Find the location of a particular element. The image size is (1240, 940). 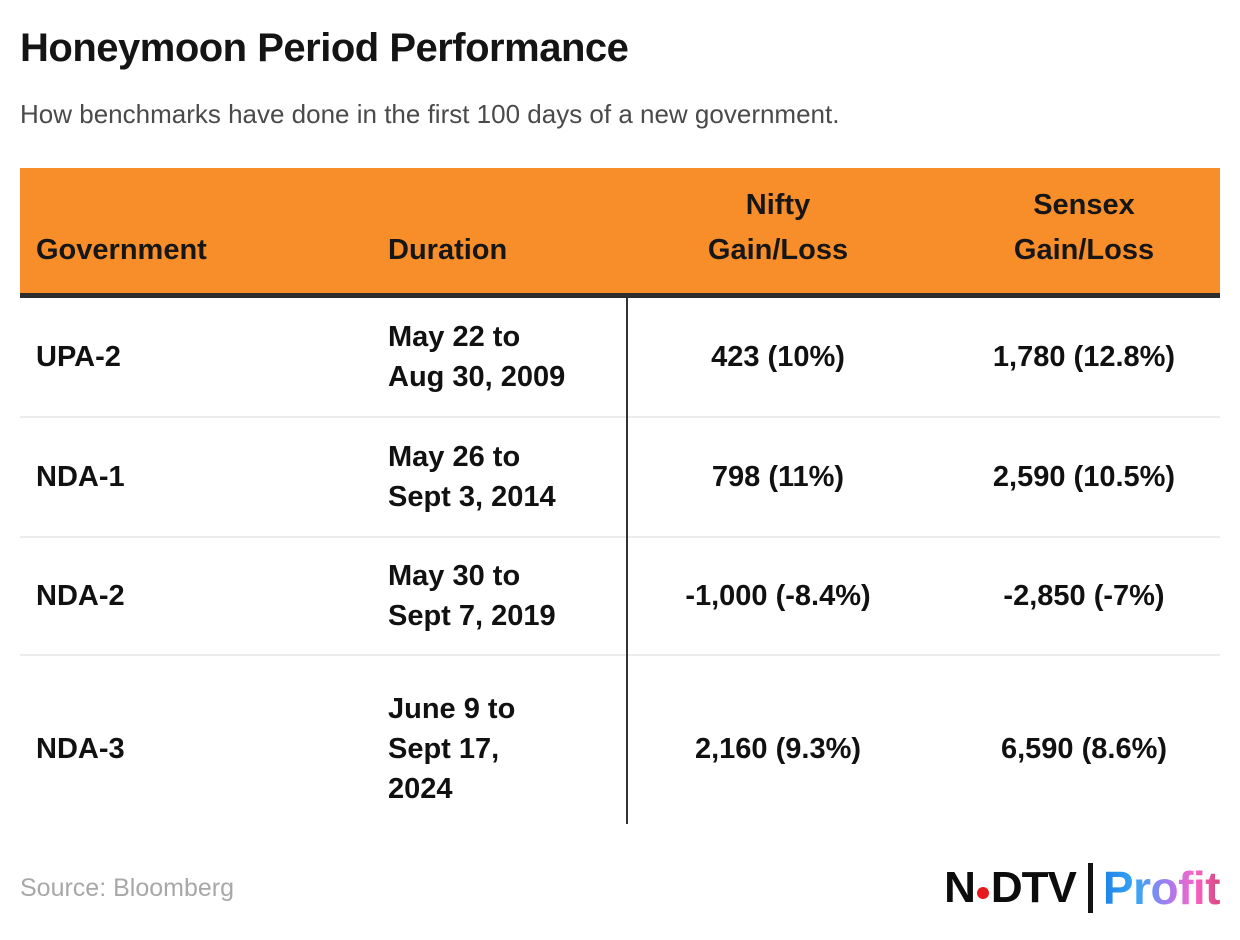

footer: Source: Bloomberg N DTV Profit is located at coordinates (620, 888).